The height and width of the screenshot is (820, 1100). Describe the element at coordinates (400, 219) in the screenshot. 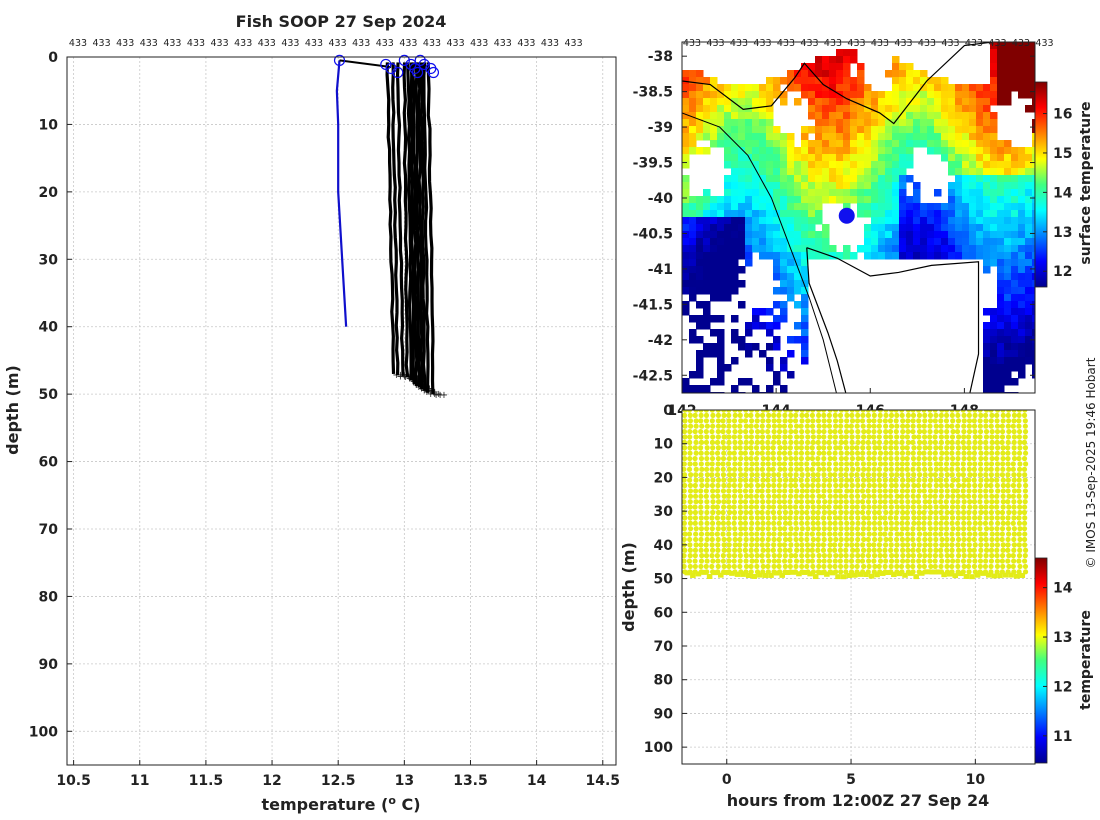

I see `profile-black-line` at that location.